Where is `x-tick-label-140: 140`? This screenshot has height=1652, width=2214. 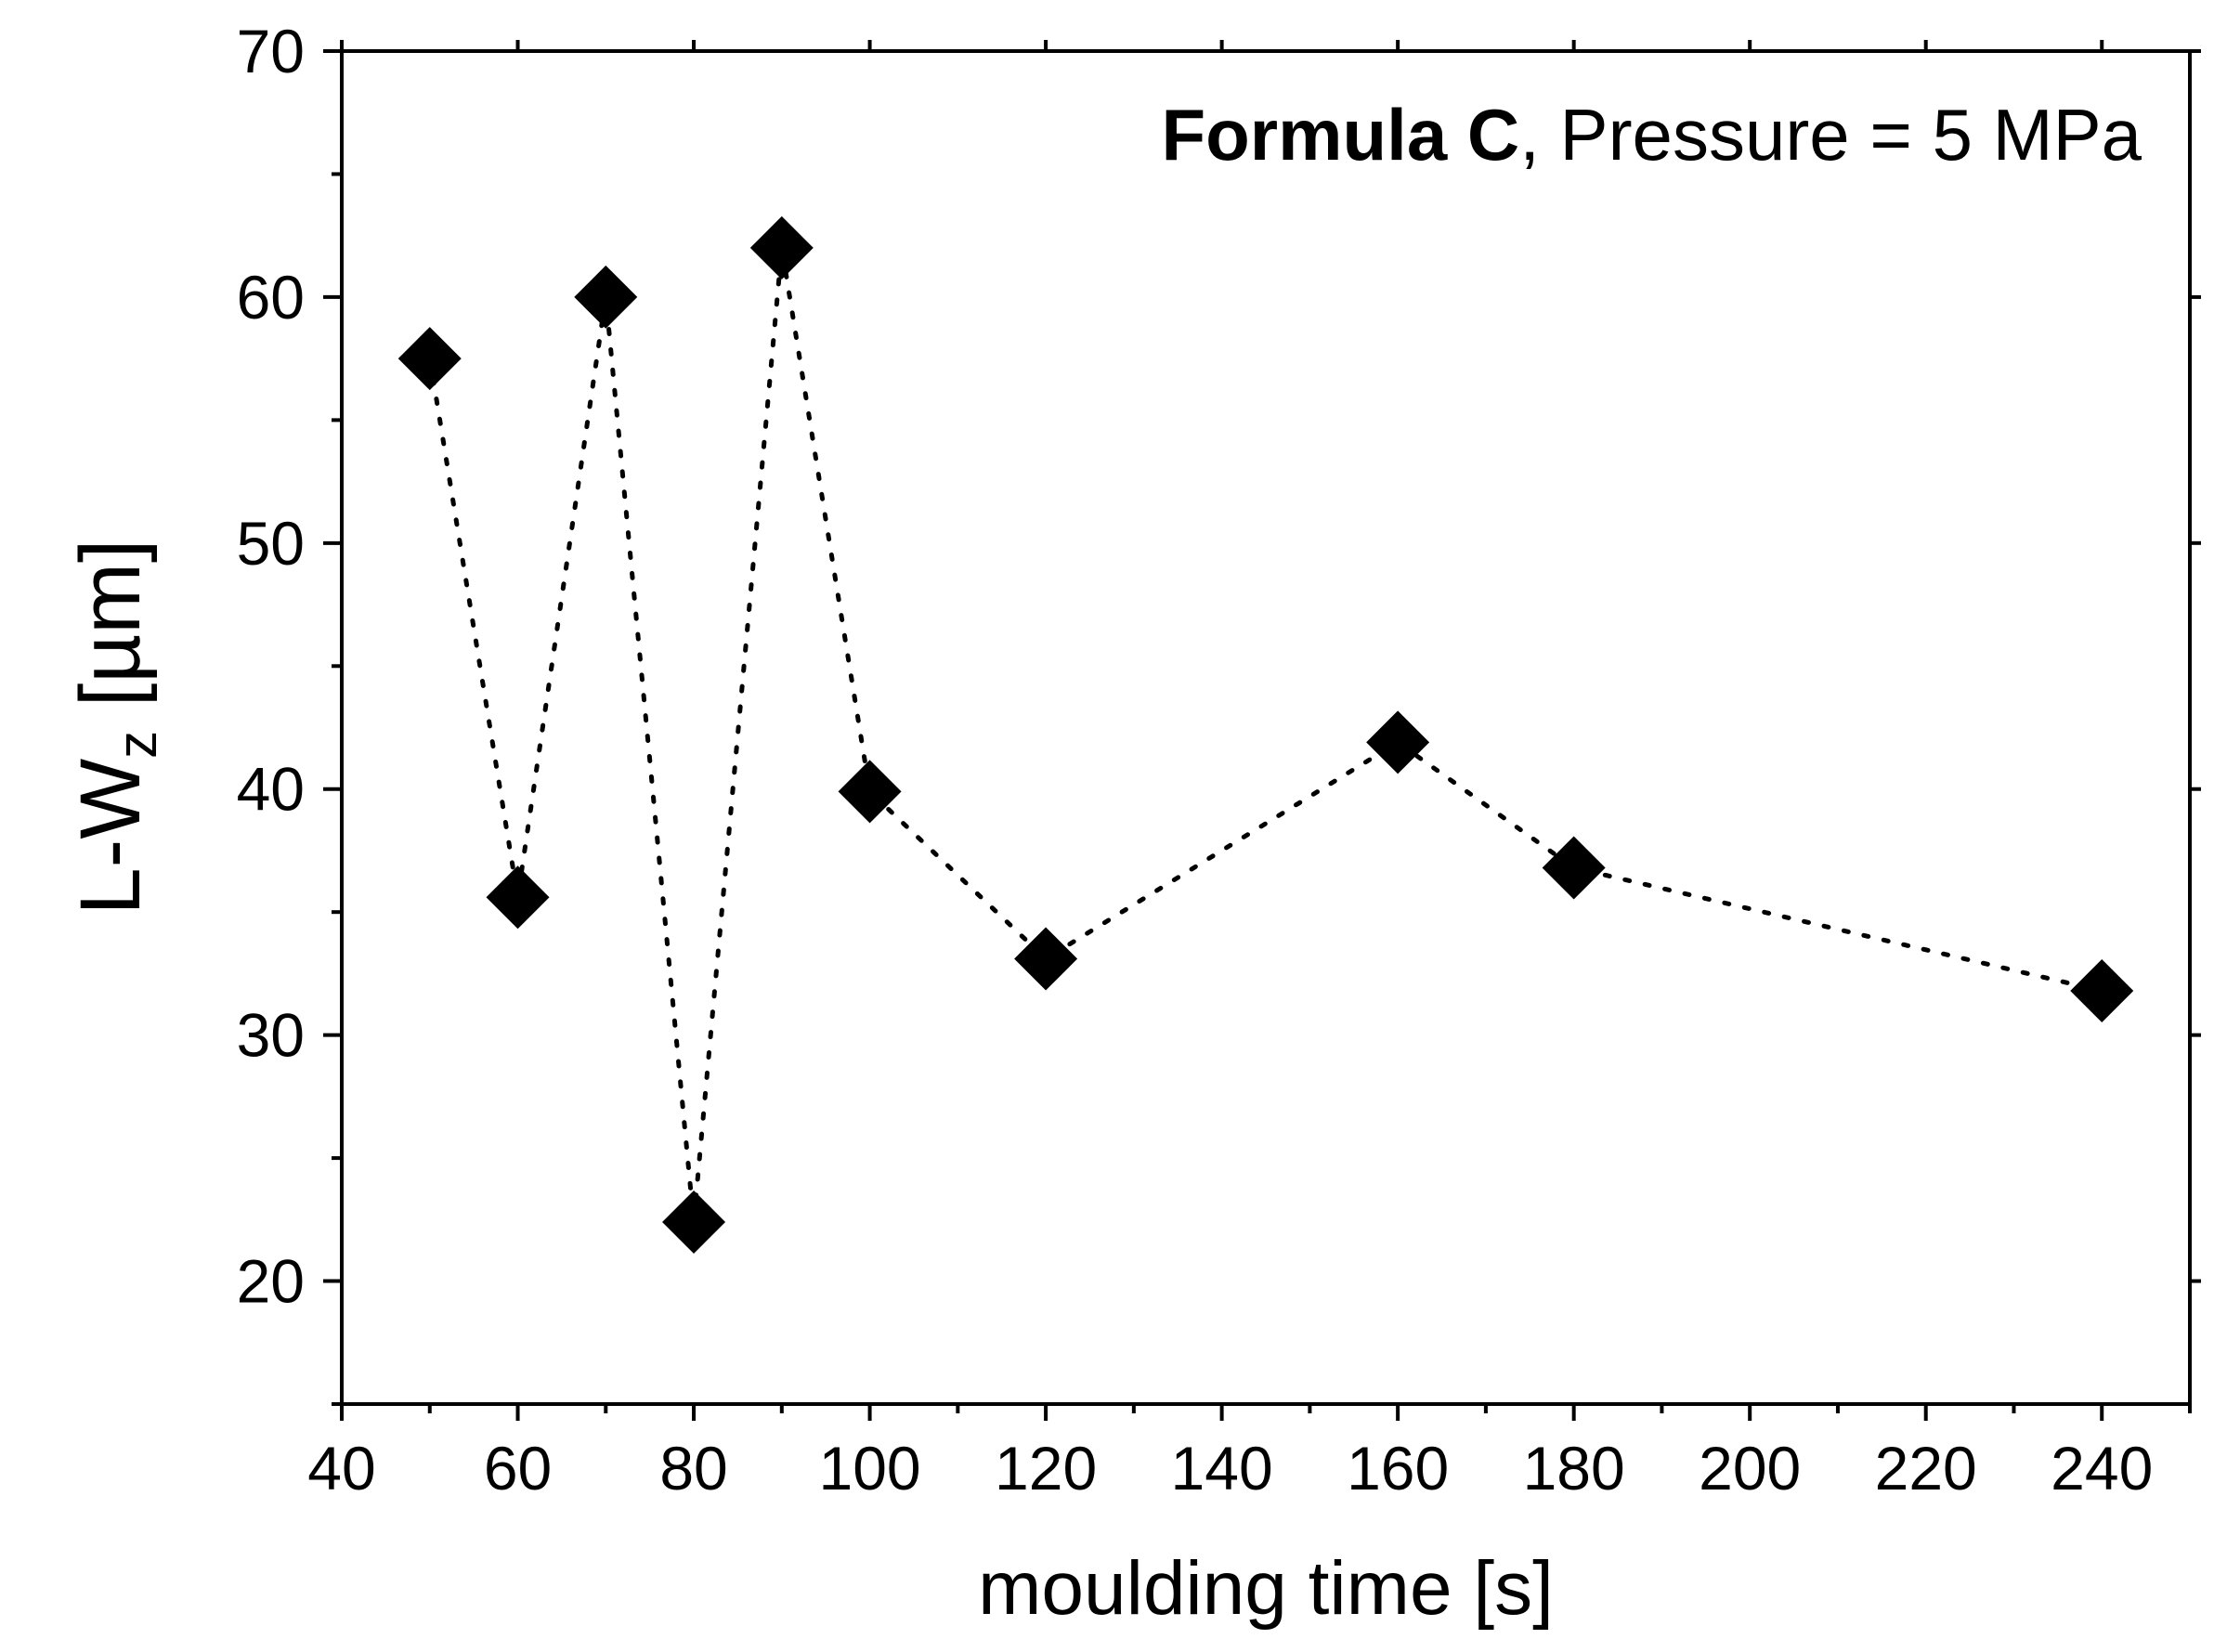
x-tick-label-140: 140 is located at coordinates (1222, 1468).